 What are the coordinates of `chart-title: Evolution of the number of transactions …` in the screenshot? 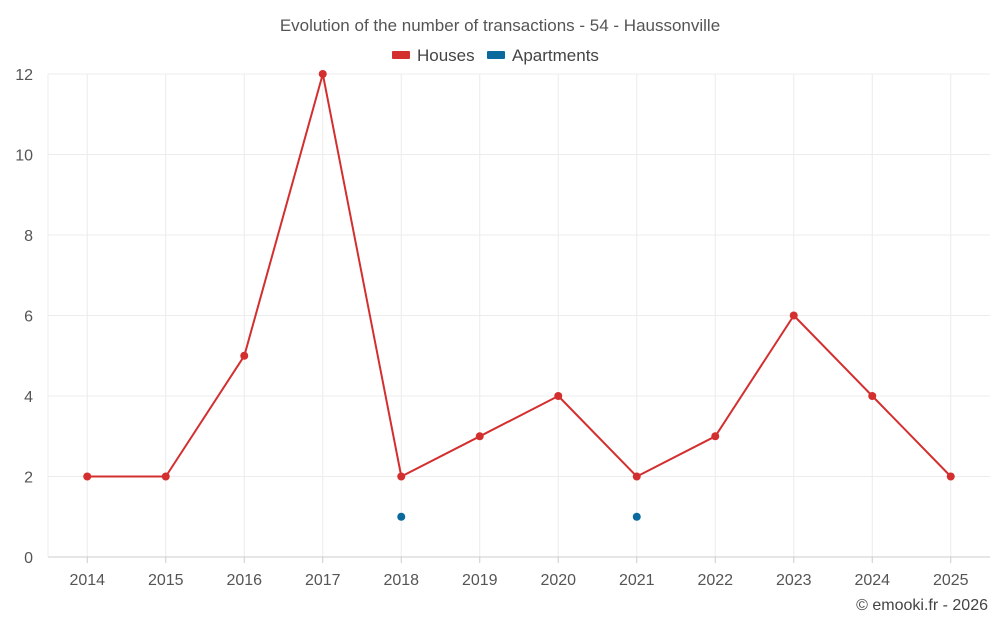 It's located at (500, 25).